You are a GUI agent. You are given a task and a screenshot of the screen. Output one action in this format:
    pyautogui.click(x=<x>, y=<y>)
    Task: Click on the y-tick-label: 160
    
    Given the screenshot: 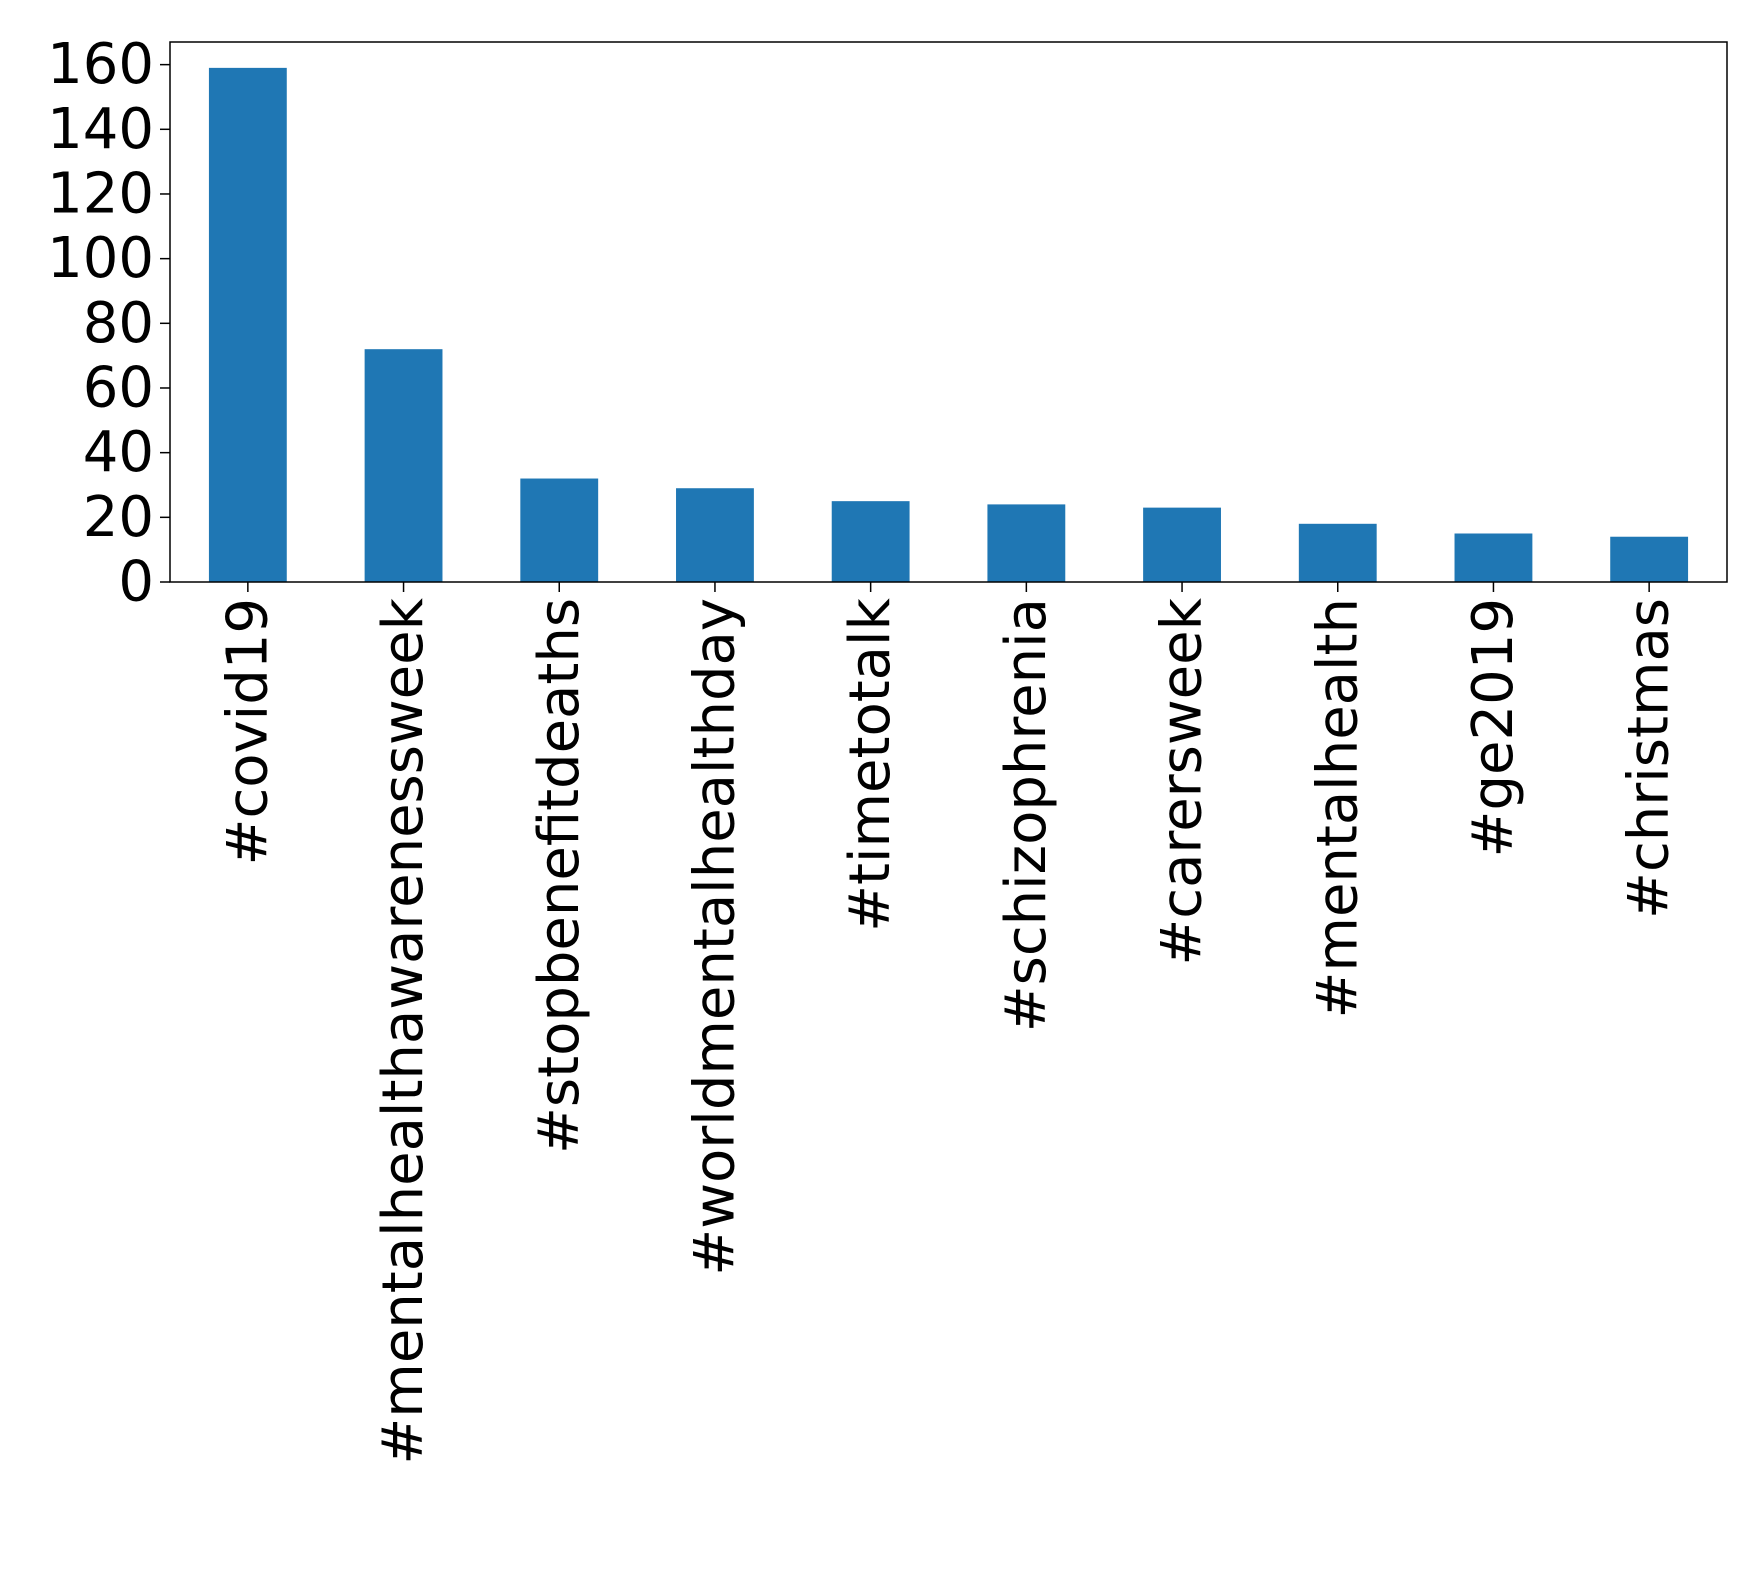 What is the action you would take?
    pyautogui.click(x=100, y=64)
    